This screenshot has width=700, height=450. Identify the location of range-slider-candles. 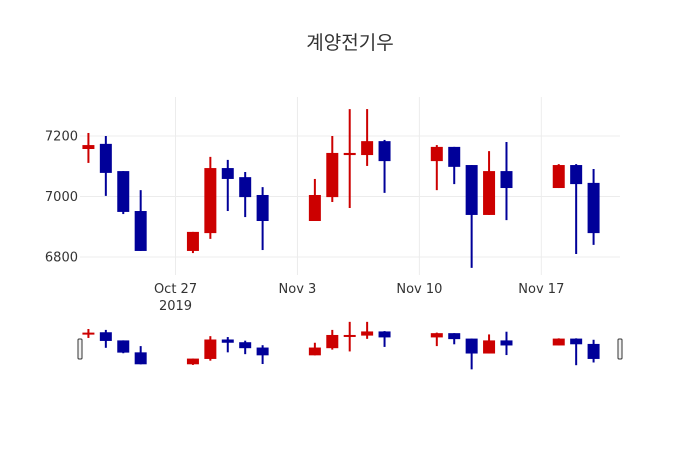
(341, 345).